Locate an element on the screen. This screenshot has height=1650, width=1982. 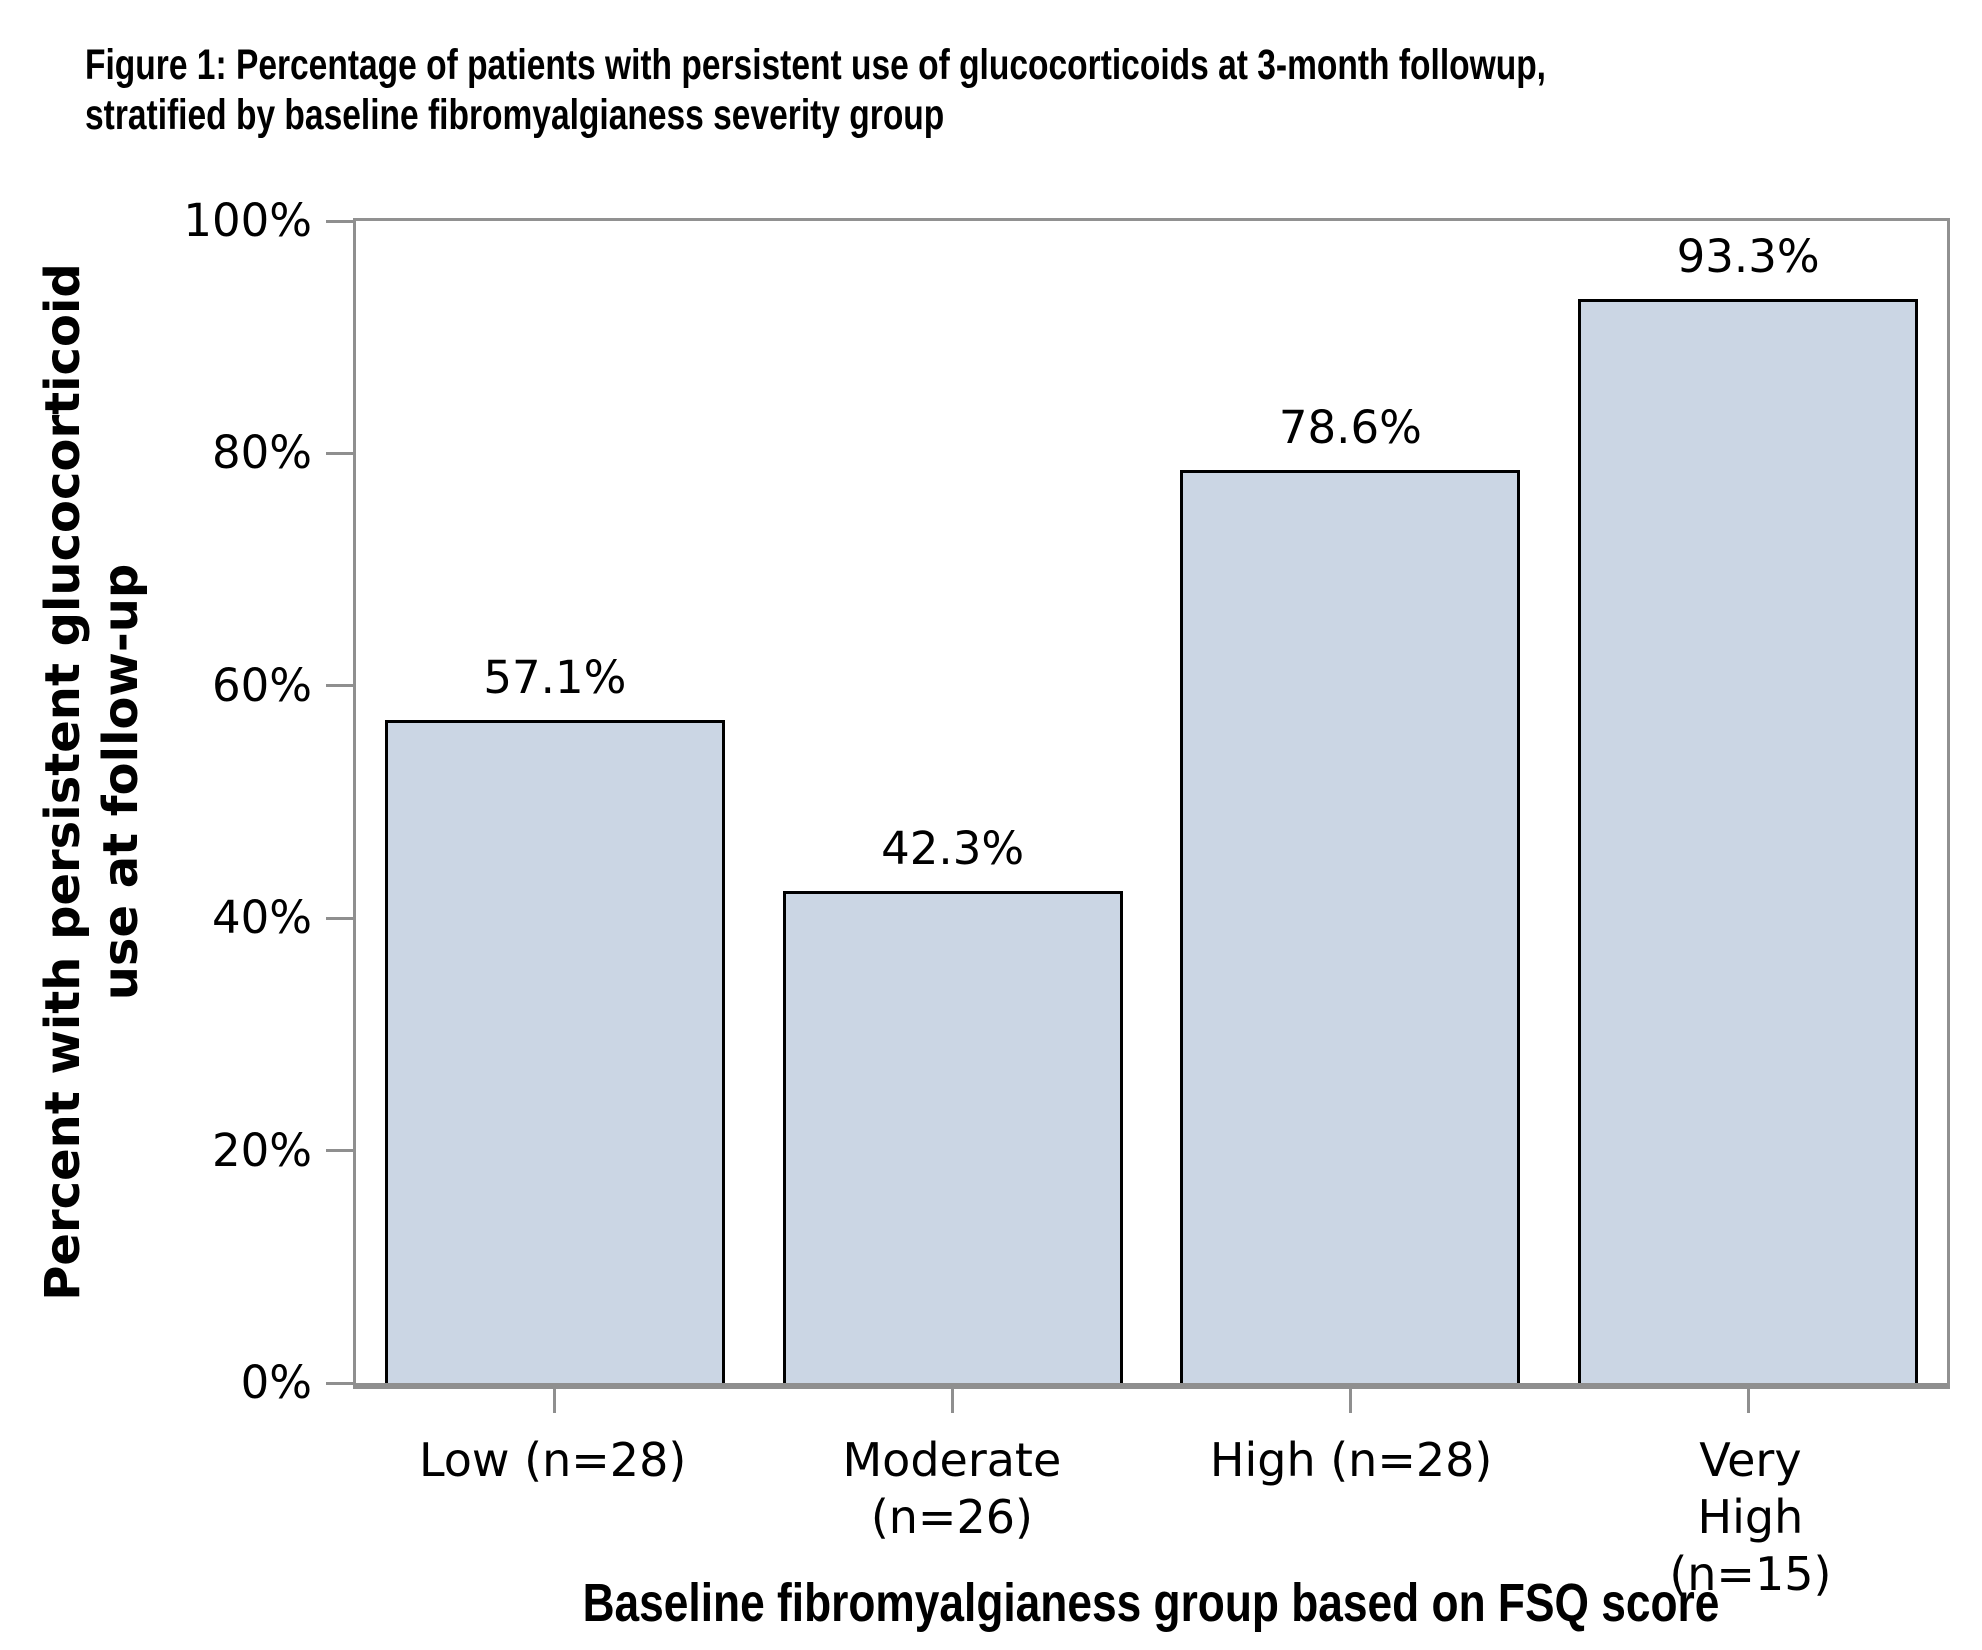
x-category-label: Very High (n=15) is located at coordinates (1750, 1517).